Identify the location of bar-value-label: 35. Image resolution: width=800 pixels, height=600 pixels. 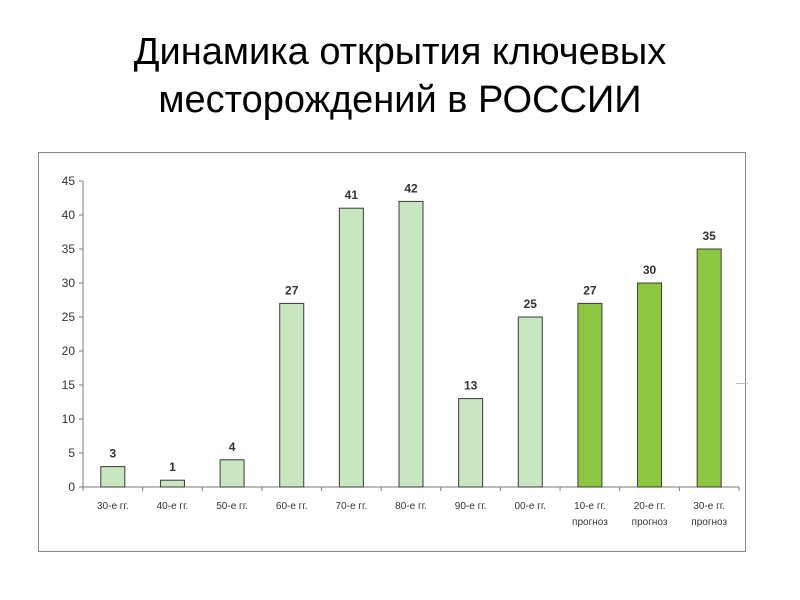
(710, 236).